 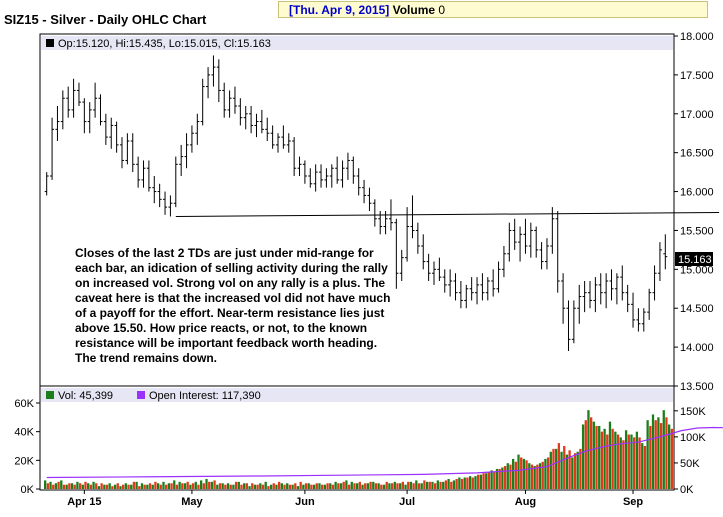 I want to click on price-tick-label: 13.500, so click(x=697, y=387).